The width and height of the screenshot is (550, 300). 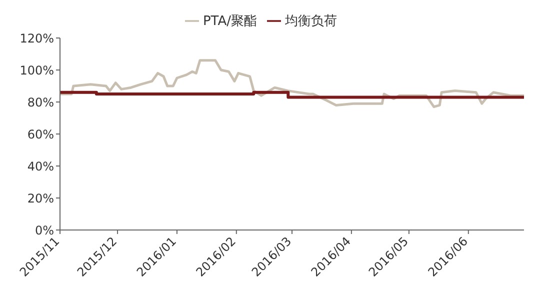 I want to click on legend-label: 均衡负荷, so click(x=311, y=21).